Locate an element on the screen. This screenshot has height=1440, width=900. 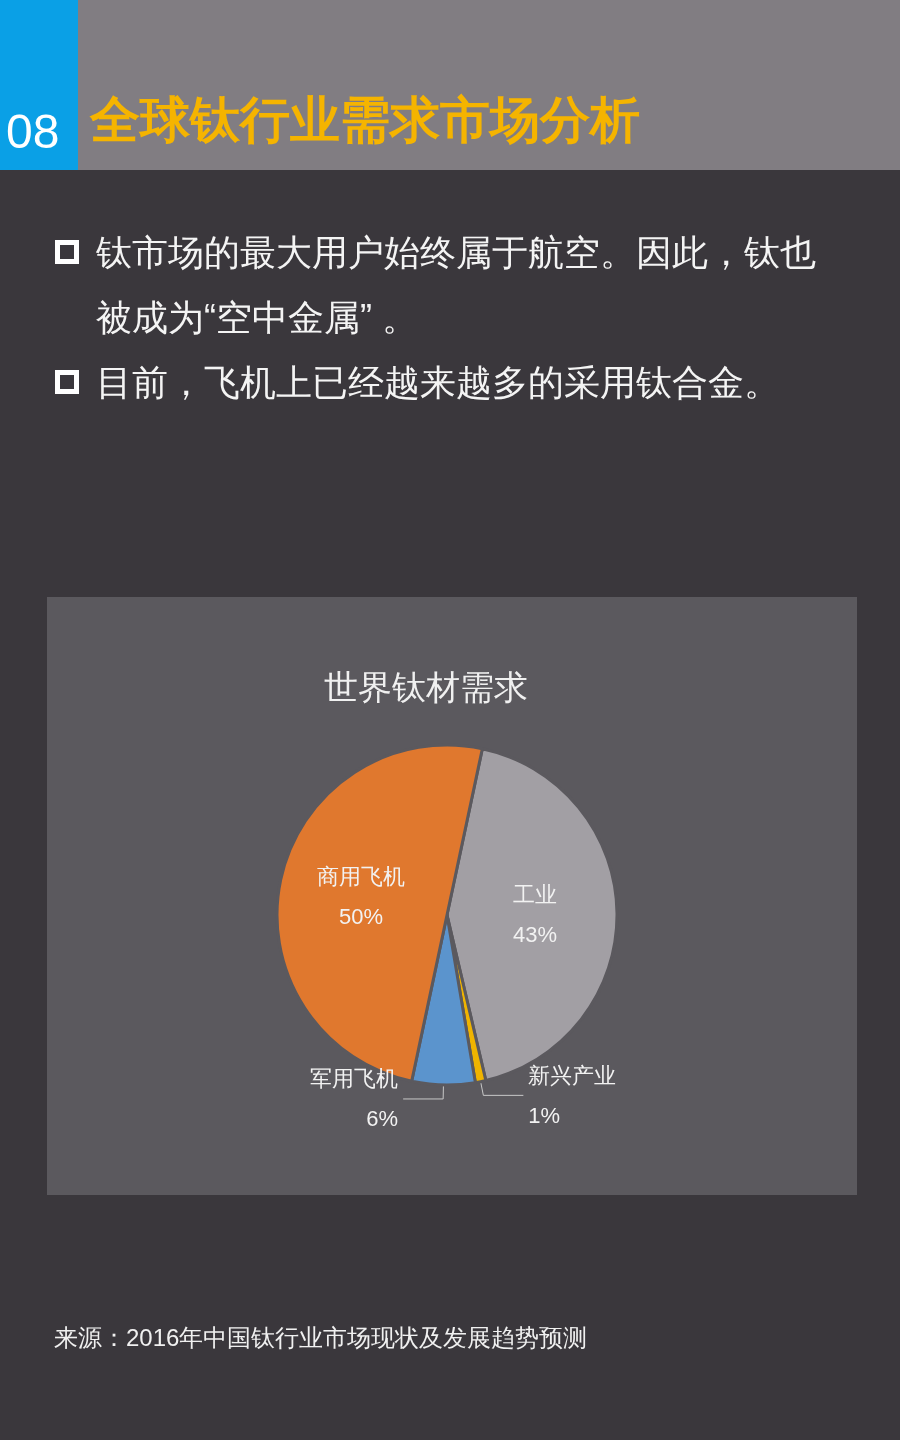
text: 08 is located at coordinates (33, 132).